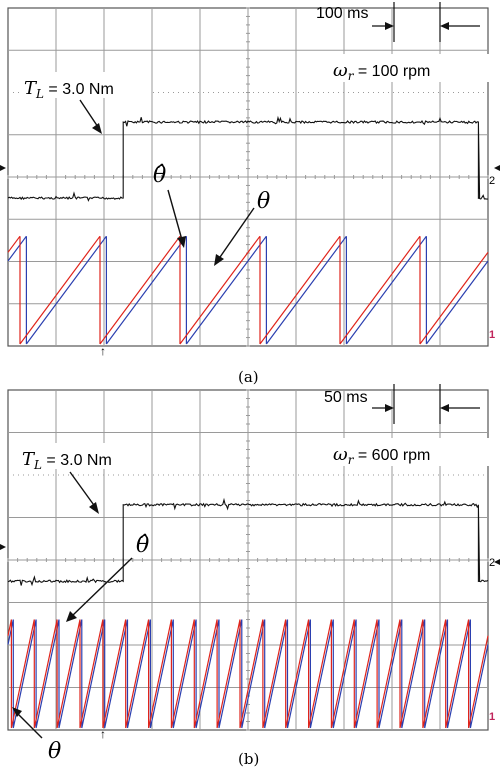 Image resolution: width=500 pixels, height=767 pixels. I want to click on theta-hat-label-b: θ̂, so click(142, 545).